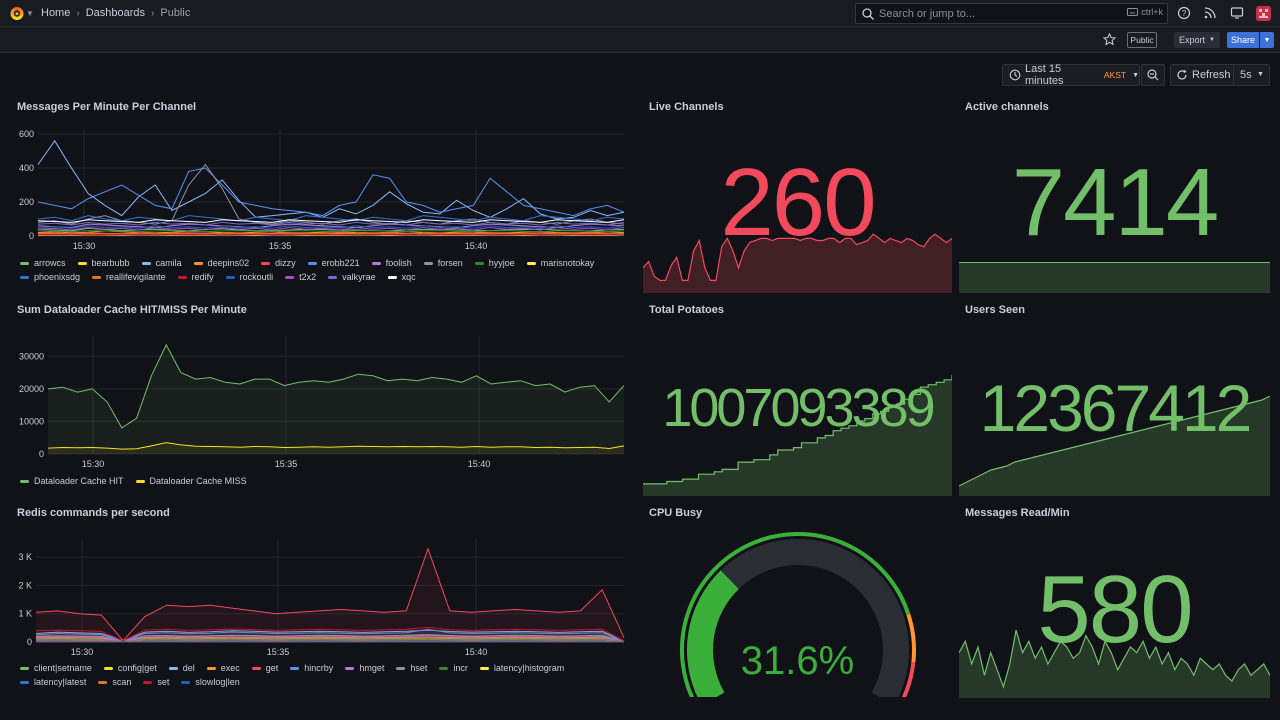 This screenshot has height=720, width=1280. Describe the element at coordinates (17, 13) in the screenshot. I see `grafana-logo-icon` at that location.